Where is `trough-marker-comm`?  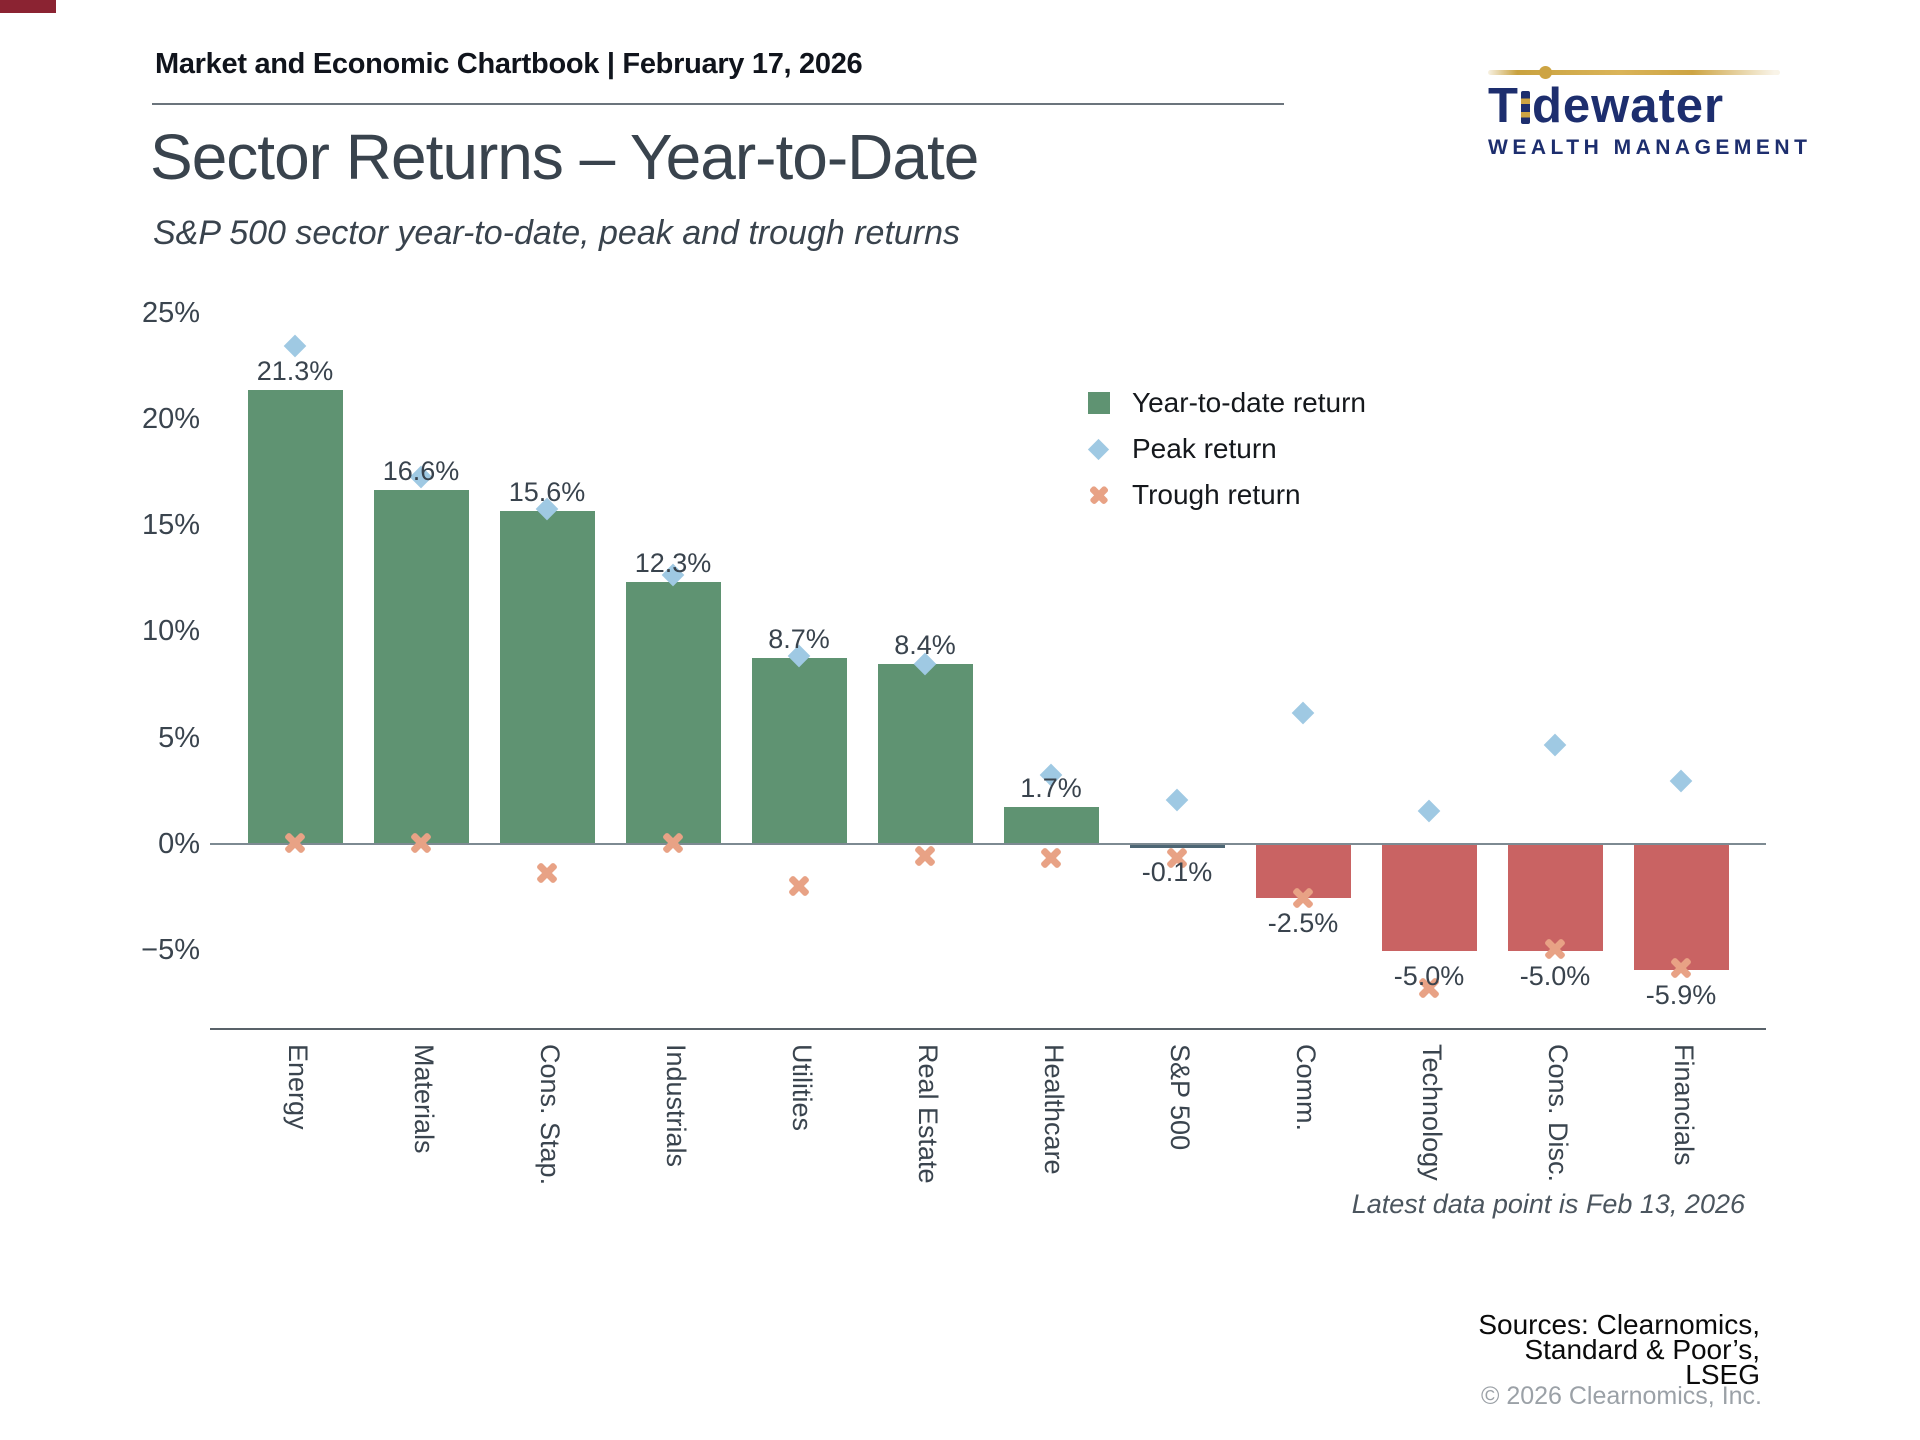 trough-marker-comm is located at coordinates (1303, 898).